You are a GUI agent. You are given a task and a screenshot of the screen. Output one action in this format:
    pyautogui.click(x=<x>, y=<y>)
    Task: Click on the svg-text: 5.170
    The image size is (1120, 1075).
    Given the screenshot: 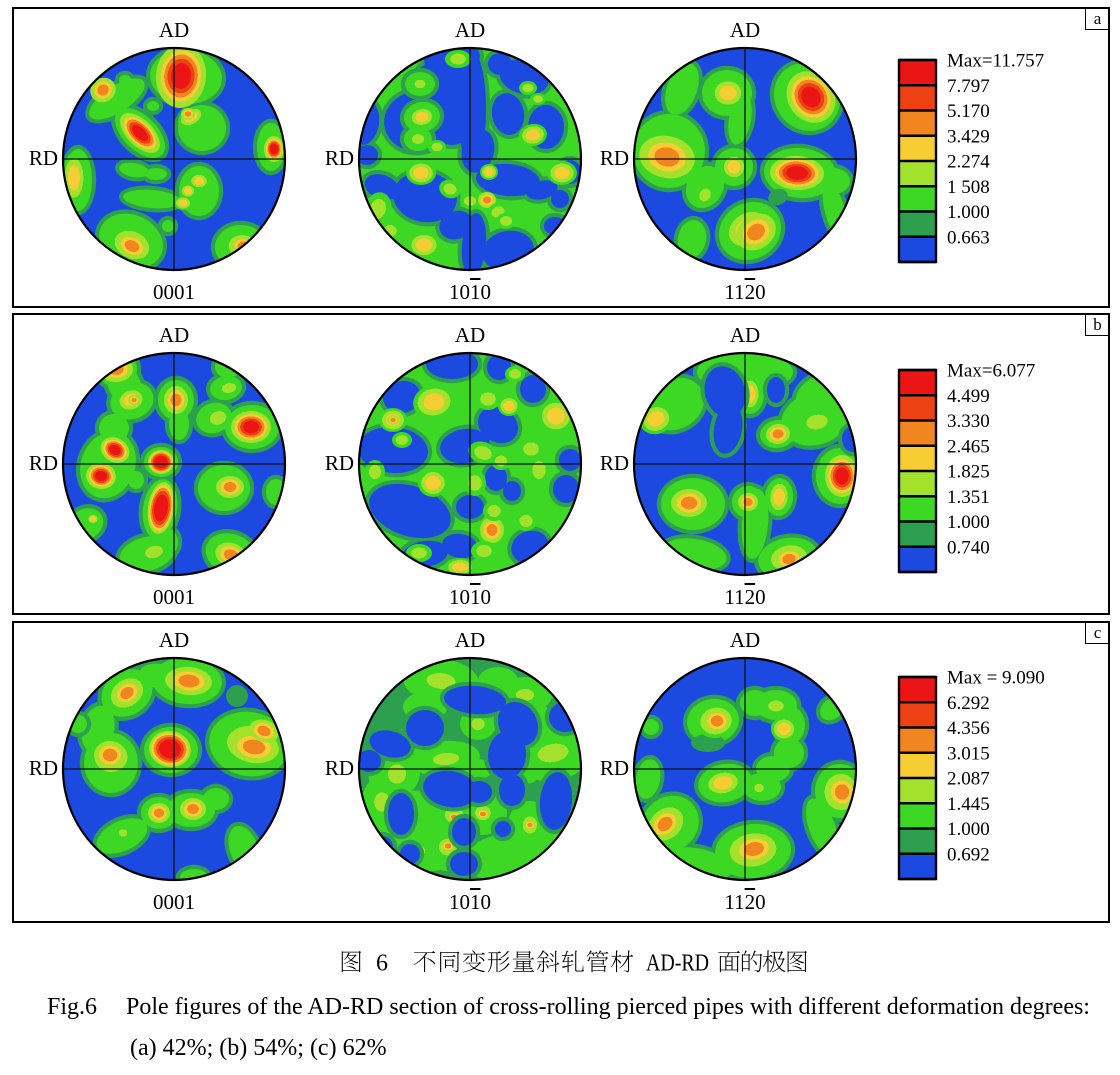 What is the action you would take?
    pyautogui.click(x=968, y=111)
    